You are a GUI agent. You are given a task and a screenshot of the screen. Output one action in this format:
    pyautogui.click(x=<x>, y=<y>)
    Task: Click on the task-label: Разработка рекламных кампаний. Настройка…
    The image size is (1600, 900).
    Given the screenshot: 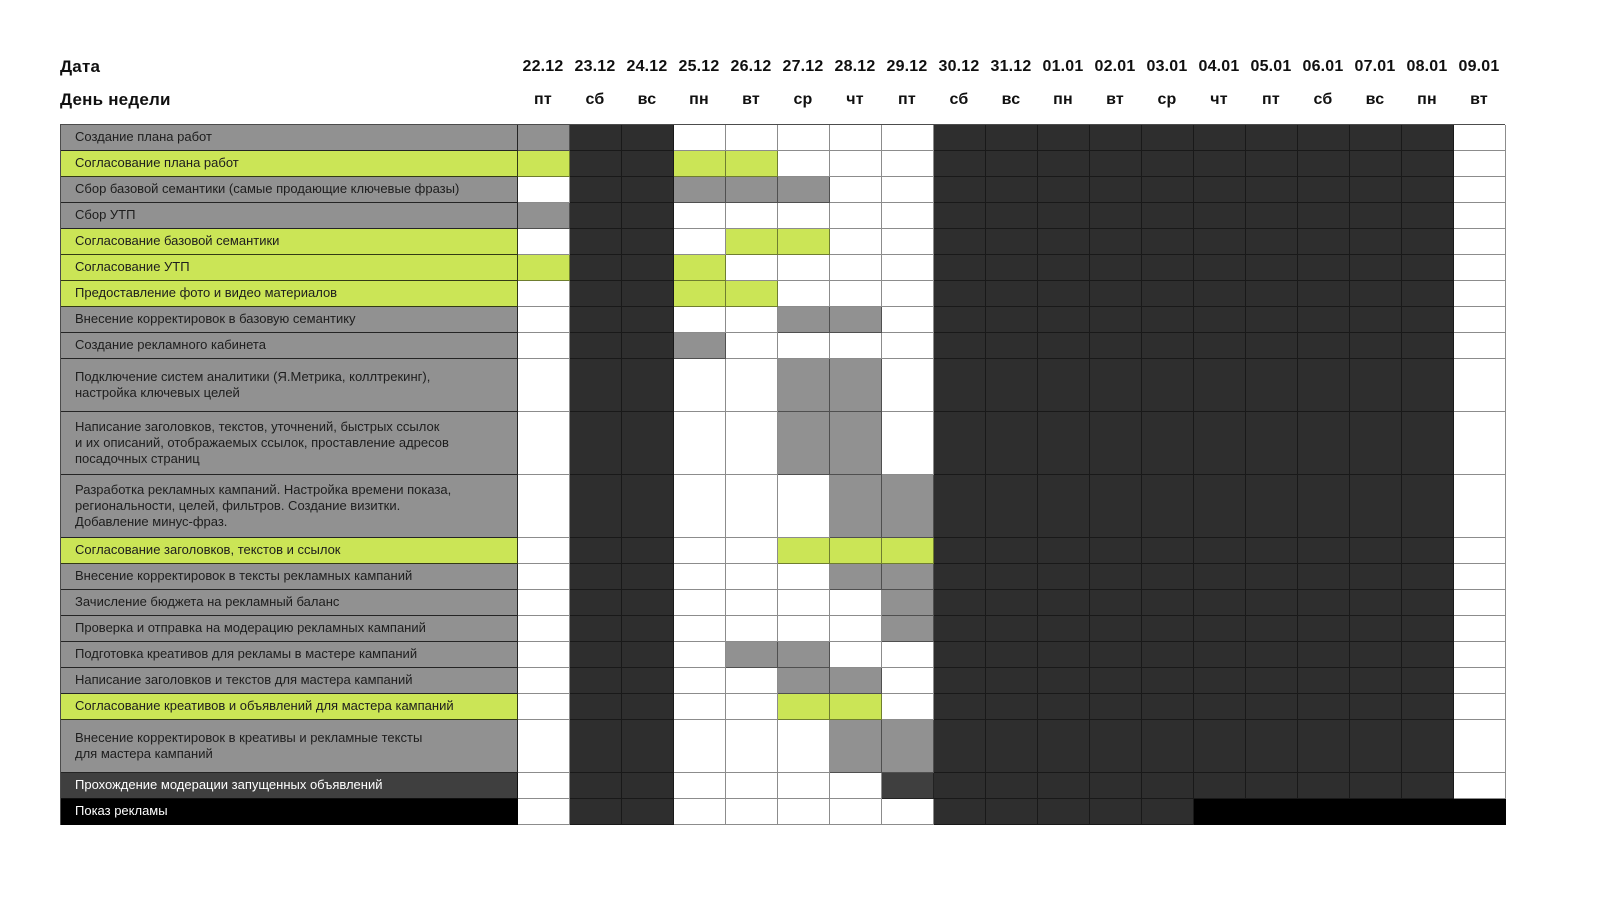 What is the action you would take?
    pyautogui.click(x=289, y=506)
    